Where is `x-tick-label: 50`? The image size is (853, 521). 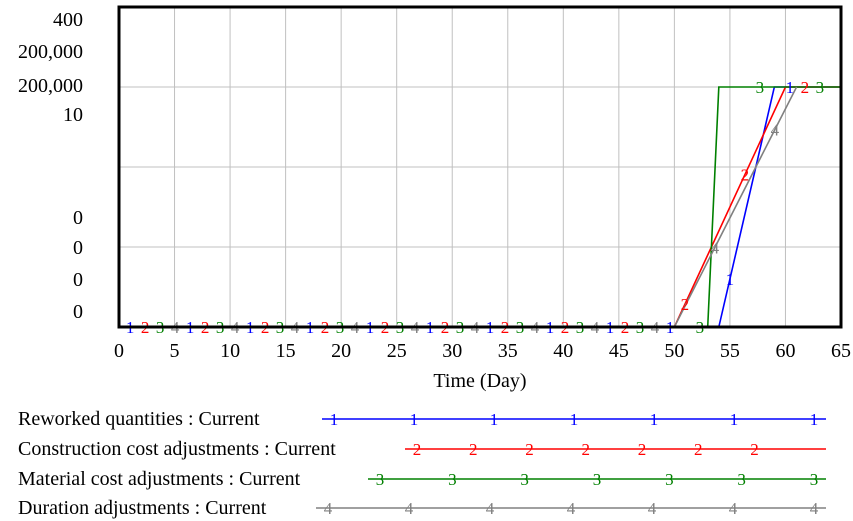
x-tick-label: 50 is located at coordinates (674, 351).